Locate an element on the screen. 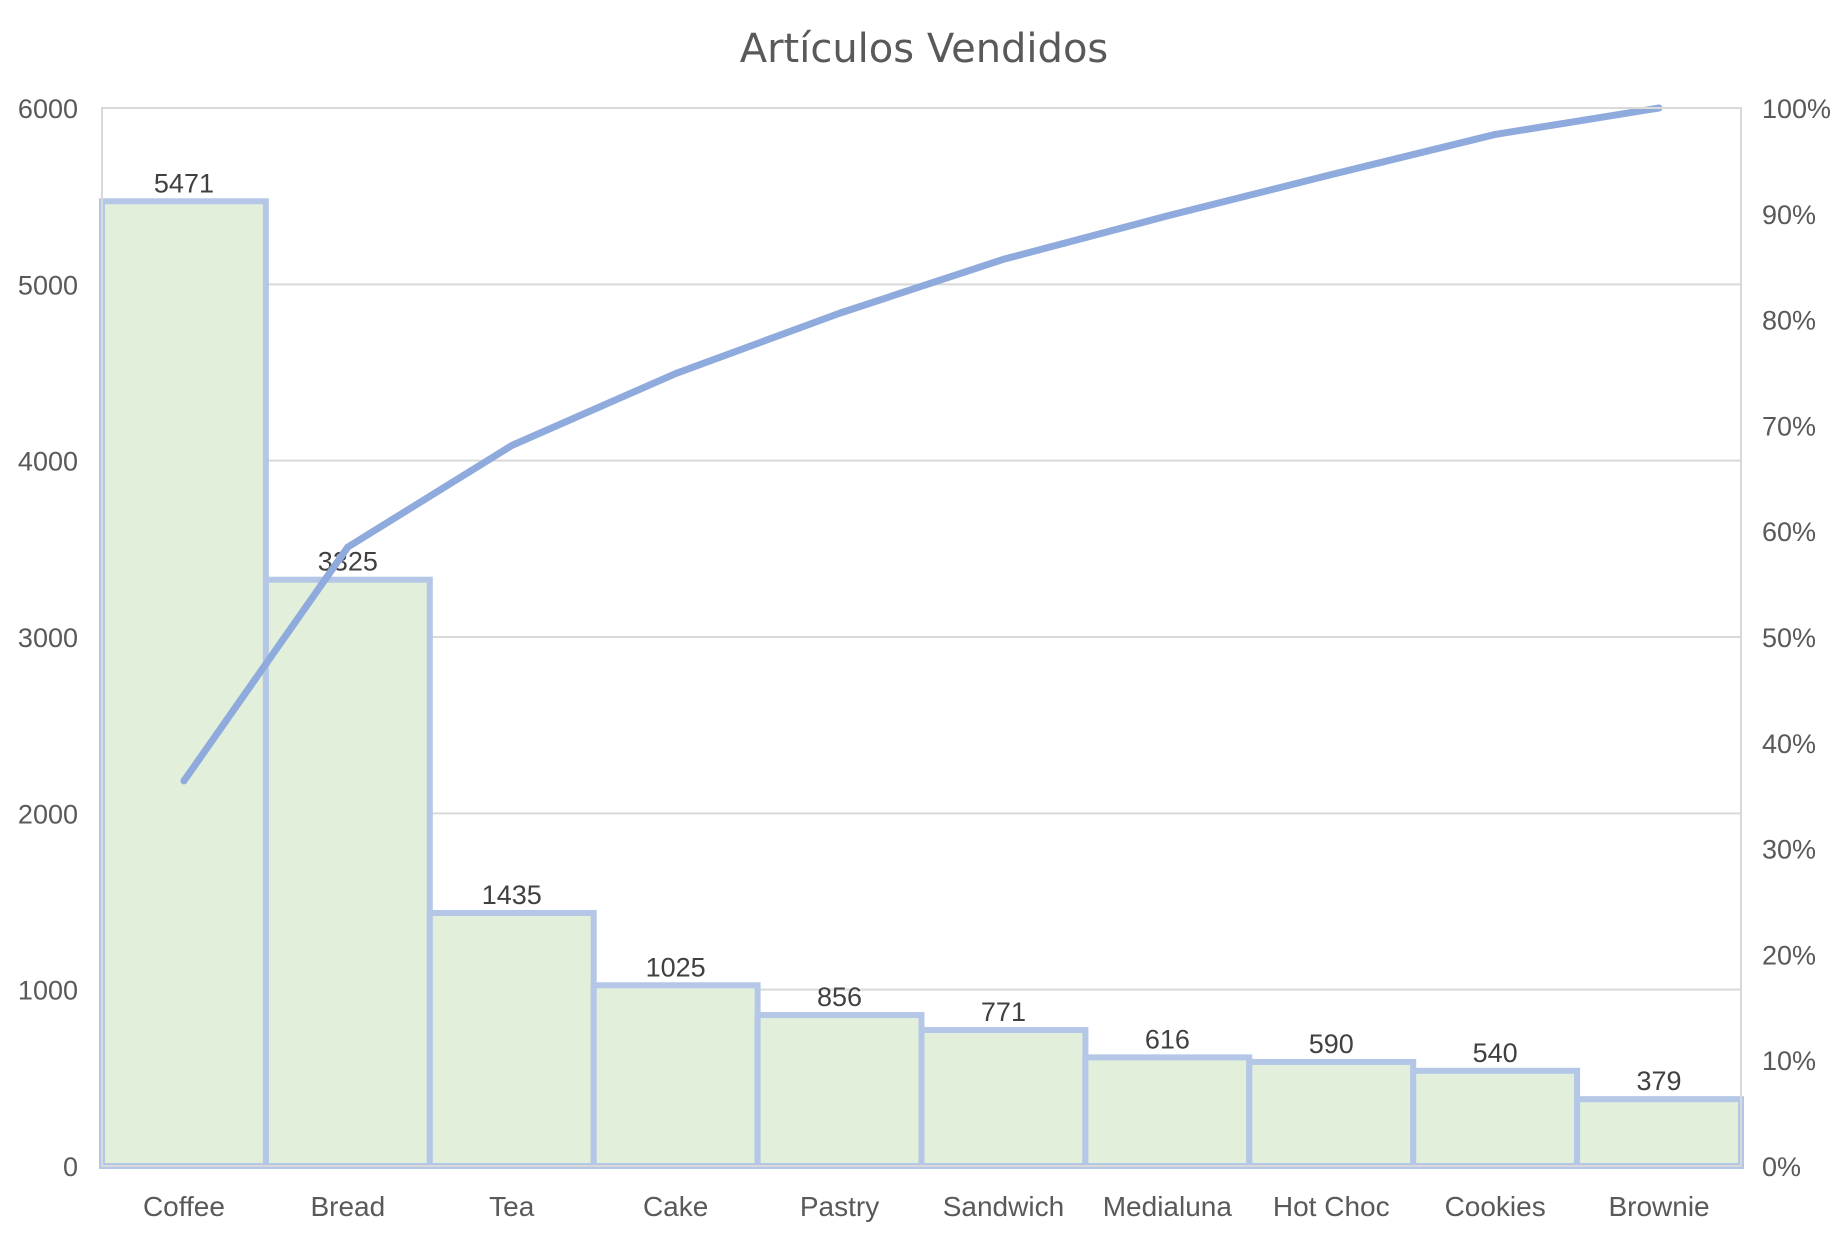 The height and width of the screenshot is (1240, 1840). y-tick-label: 0 is located at coordinates (70, 1167).